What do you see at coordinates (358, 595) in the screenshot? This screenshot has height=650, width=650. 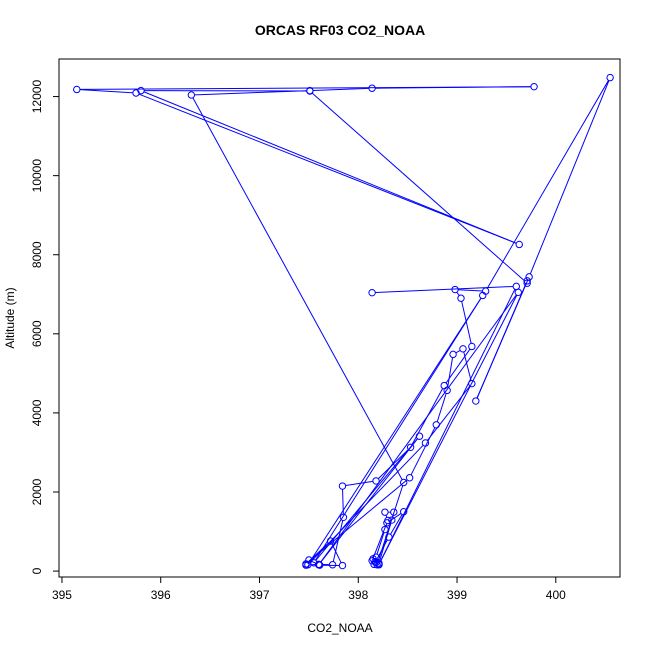 I see `x-tick-label: 398` at bounding box center [358, 595].